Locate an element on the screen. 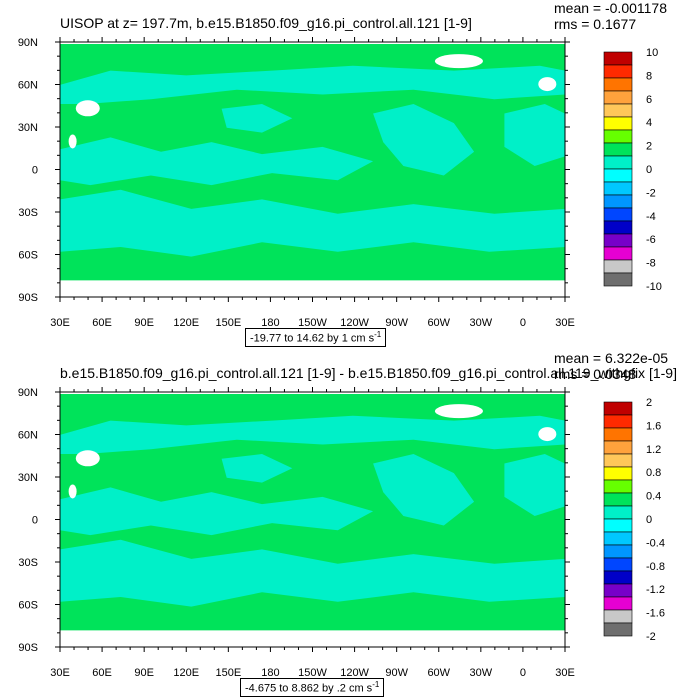  lon-tick-label: 0 is located at coordinates (523, 323).